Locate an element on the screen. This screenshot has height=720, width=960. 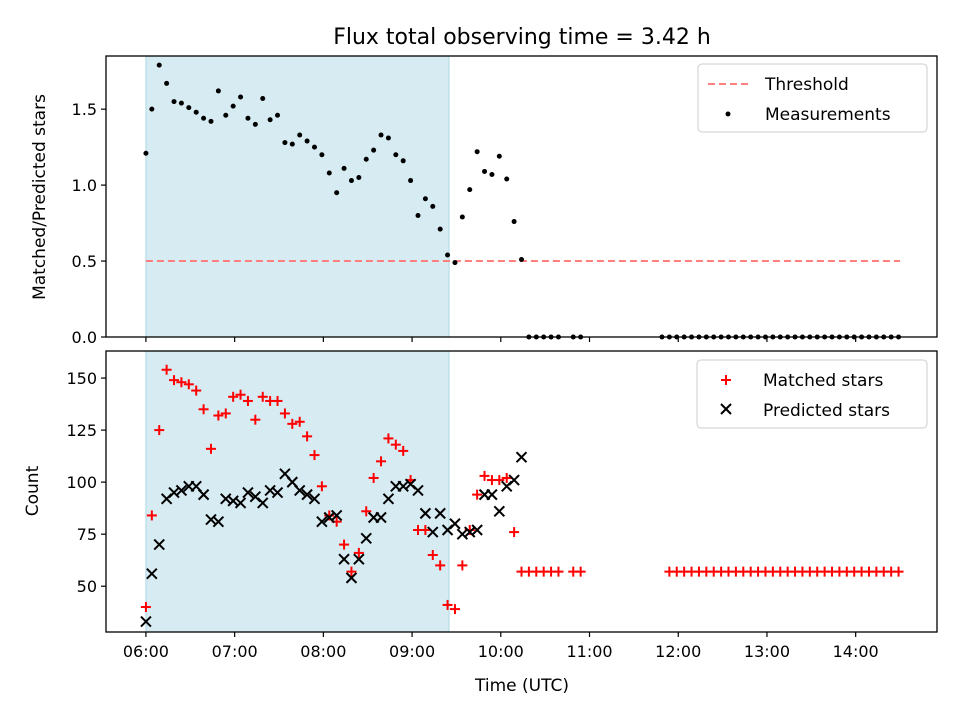
x-tick-label: 14:00 is located at coordinates (856, 651).